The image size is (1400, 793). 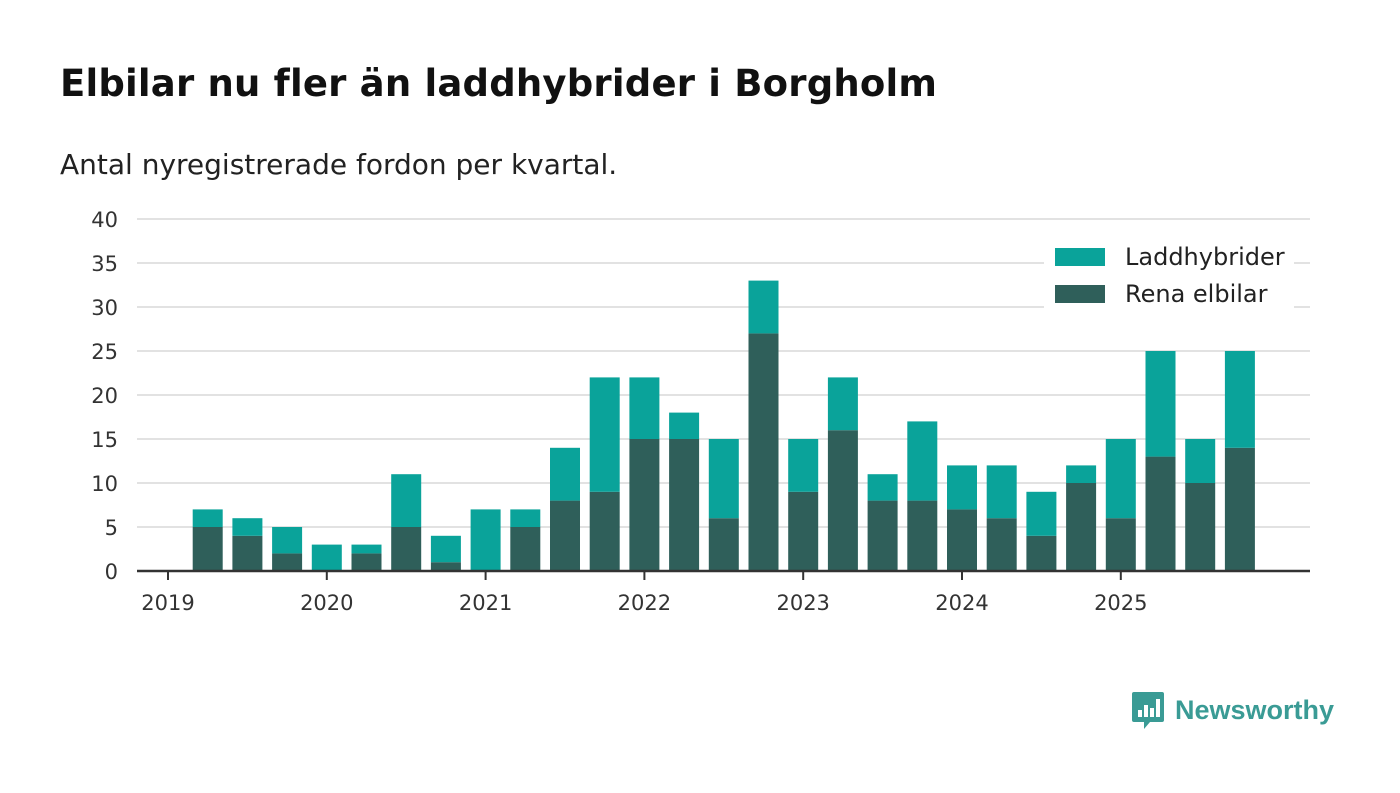 I want to click on y-tick-label: 30, so click(x=104, y=308).